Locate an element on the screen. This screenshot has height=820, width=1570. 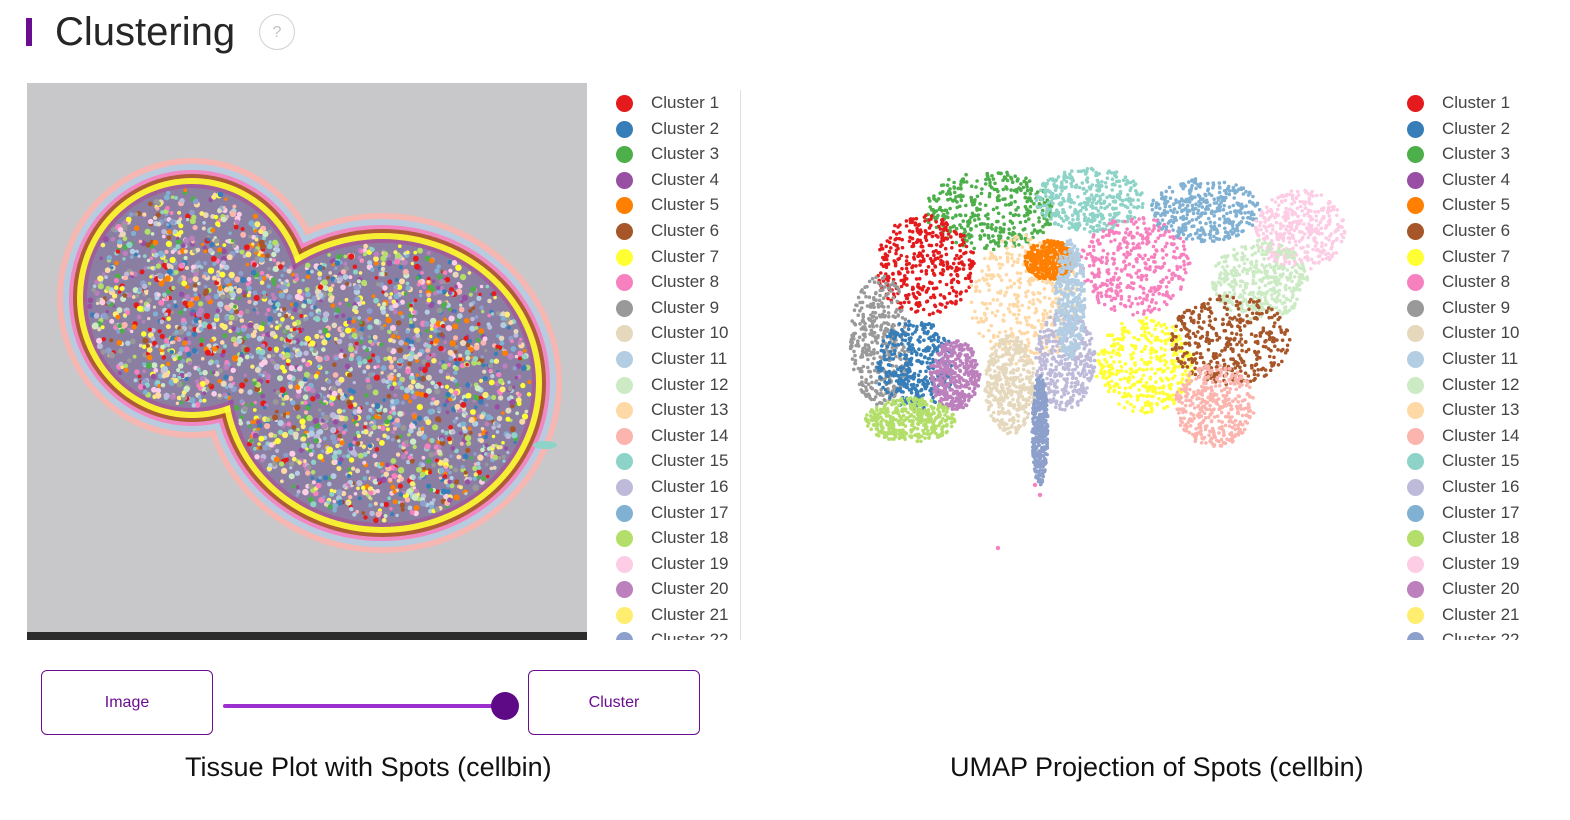
legend-label: Cluster 3 is located at coordinates (1476, 154).